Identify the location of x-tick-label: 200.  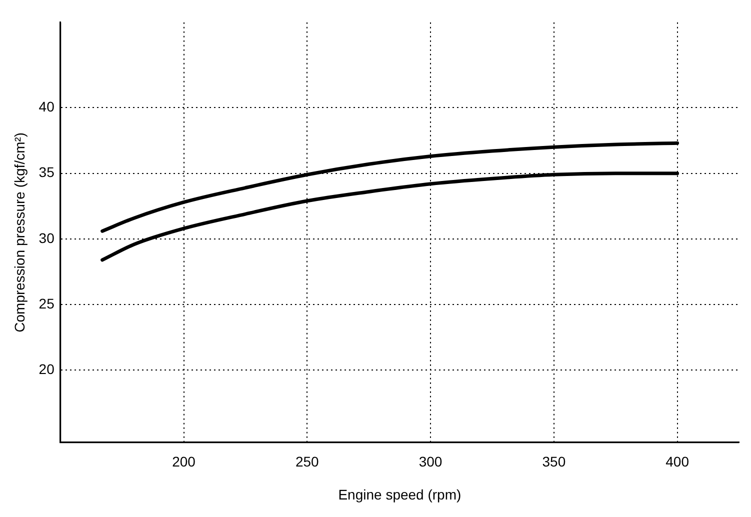
(184, 462).